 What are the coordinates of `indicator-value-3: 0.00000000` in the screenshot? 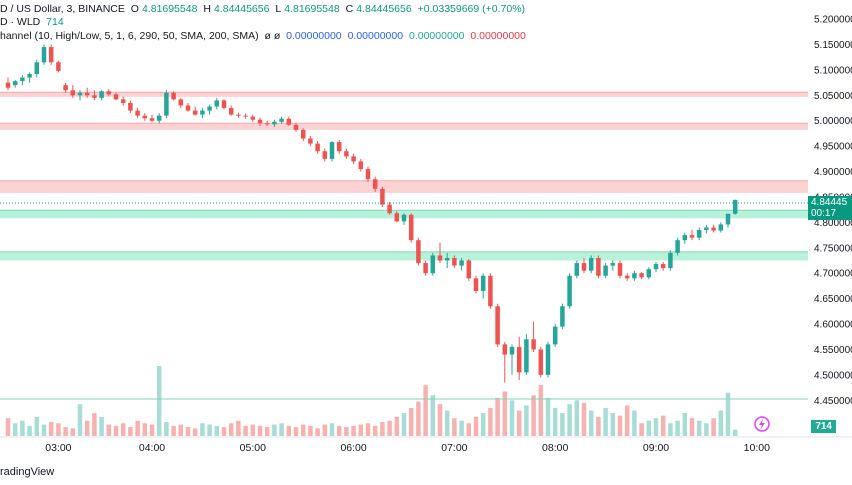 It's located at (436, 36).